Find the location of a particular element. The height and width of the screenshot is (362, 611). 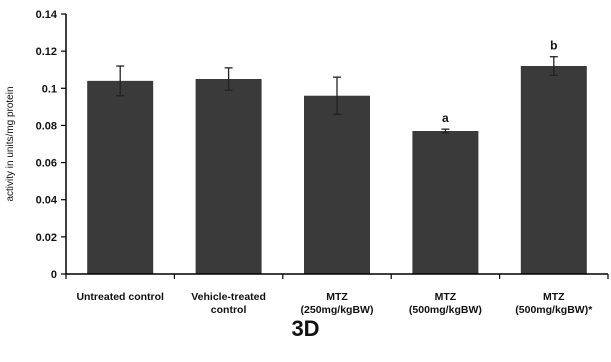

data-label: a is located at coordinates (445, 118).